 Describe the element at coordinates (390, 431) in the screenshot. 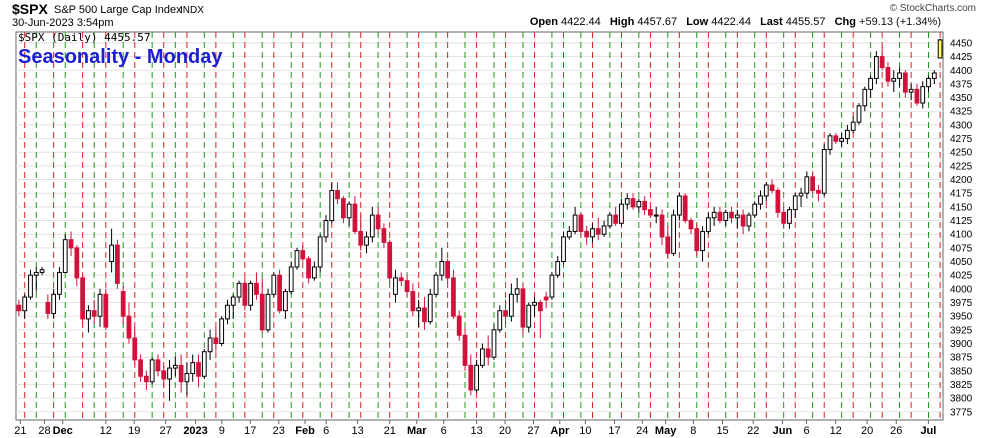

I see `x-tick-label: 21` at that location.